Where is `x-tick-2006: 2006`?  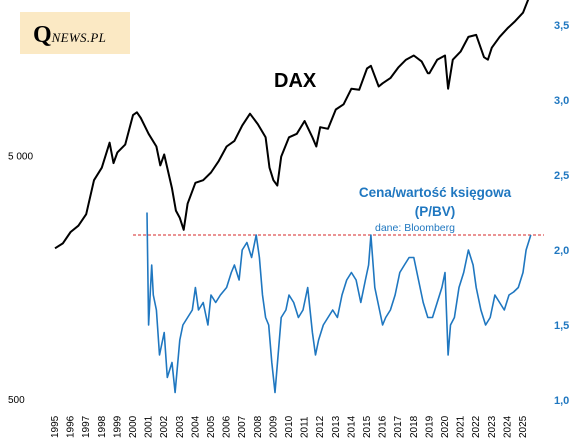
x-tick-2006: 2006 is located at coordinates (227, 426).